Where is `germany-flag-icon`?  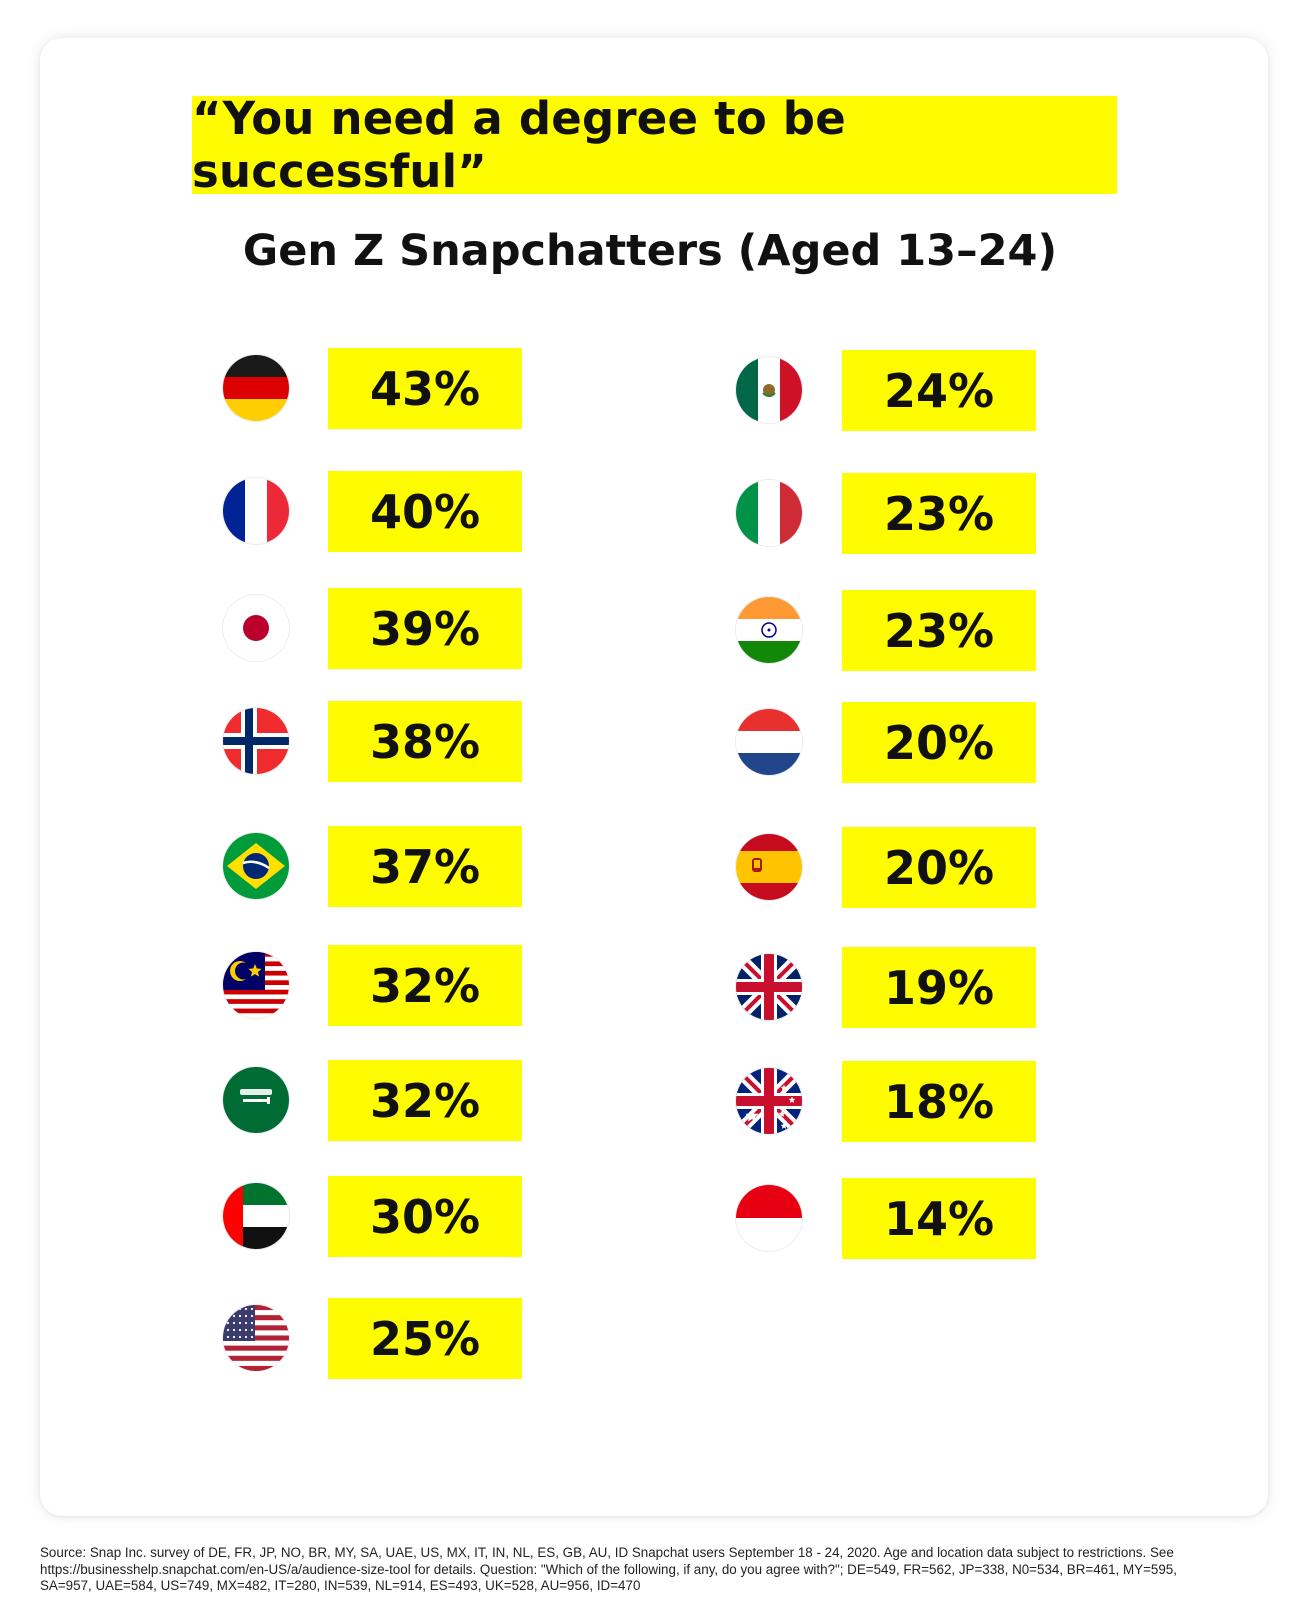
germany-flag-icon is located at coordinates (256, 388).